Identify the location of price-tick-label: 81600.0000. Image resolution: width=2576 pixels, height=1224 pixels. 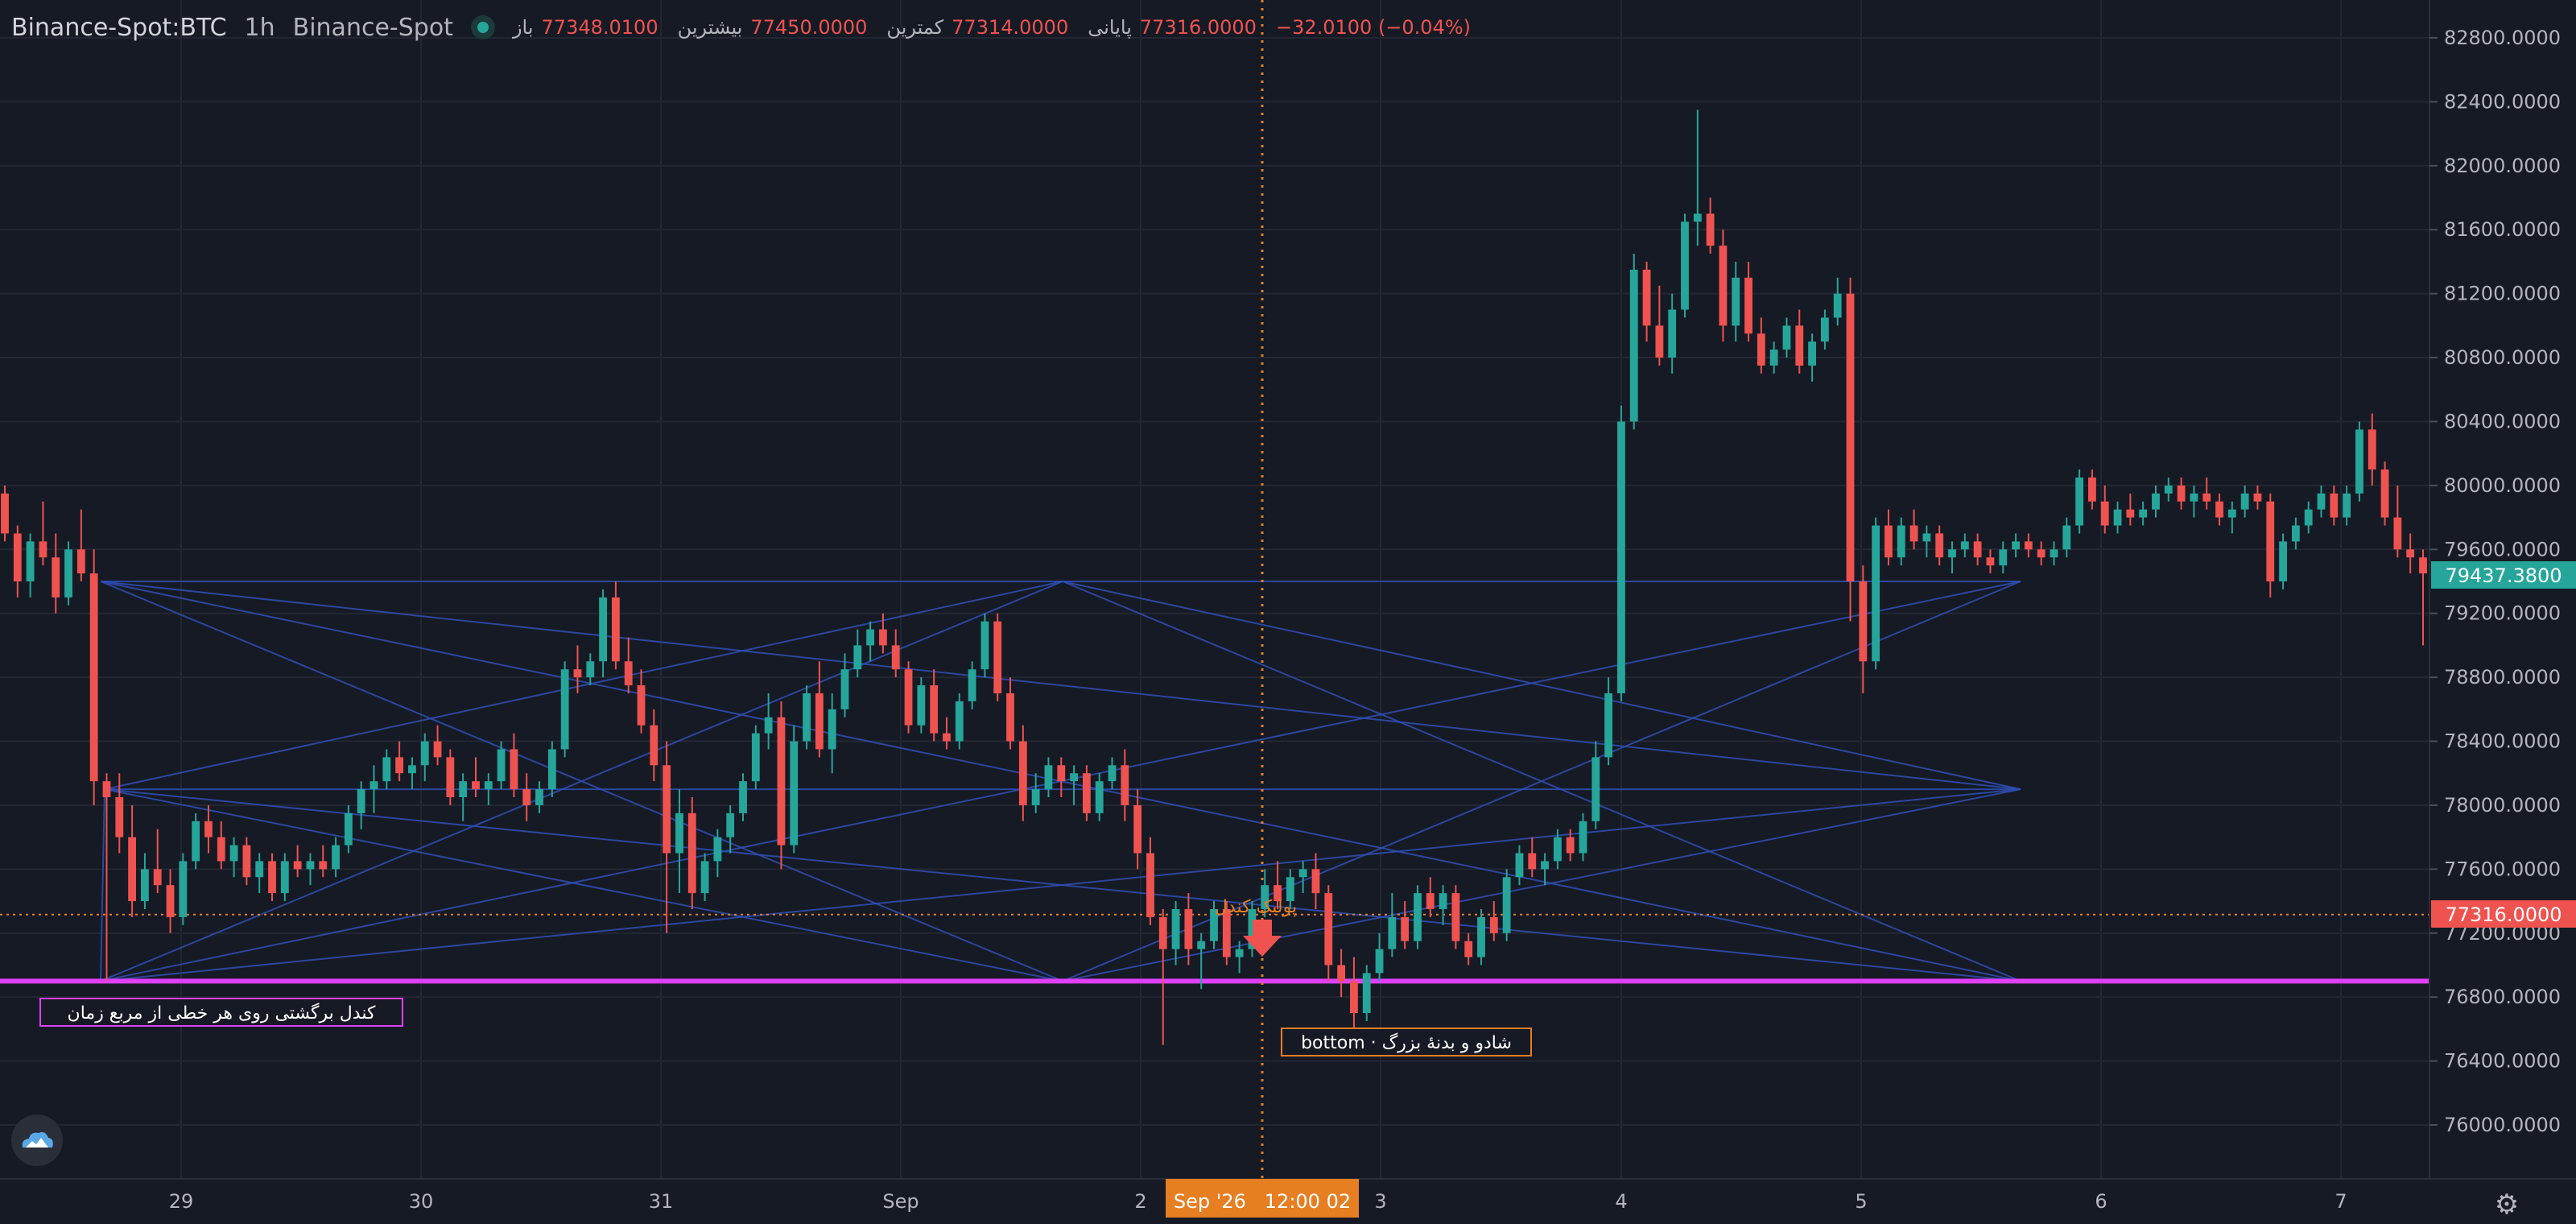
(2502, 229).